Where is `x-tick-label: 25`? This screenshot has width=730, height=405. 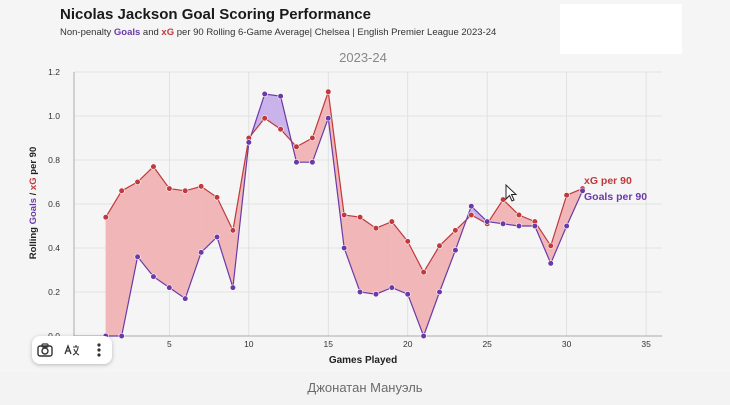 x-tick-label: 25 is located at coordinates (487, 344).